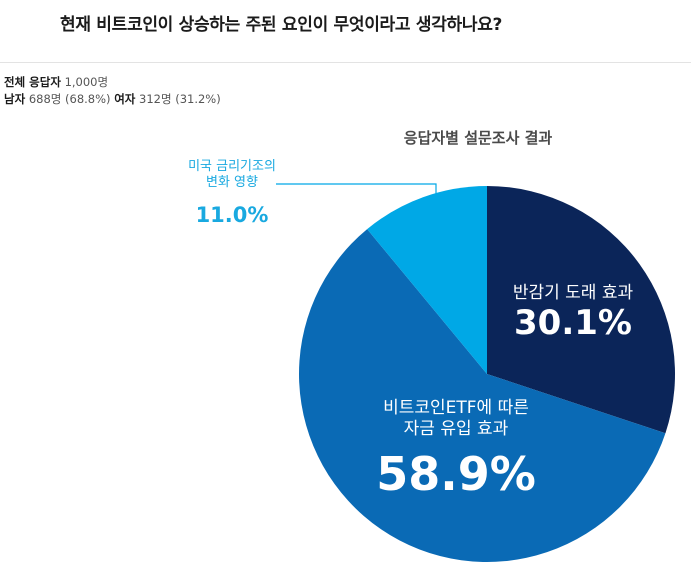  What do you see at coordinates (232, 182) in the screenshot?
I see `slice-label-3-line-2: 변화 영향` at bounding box center [232, 182].